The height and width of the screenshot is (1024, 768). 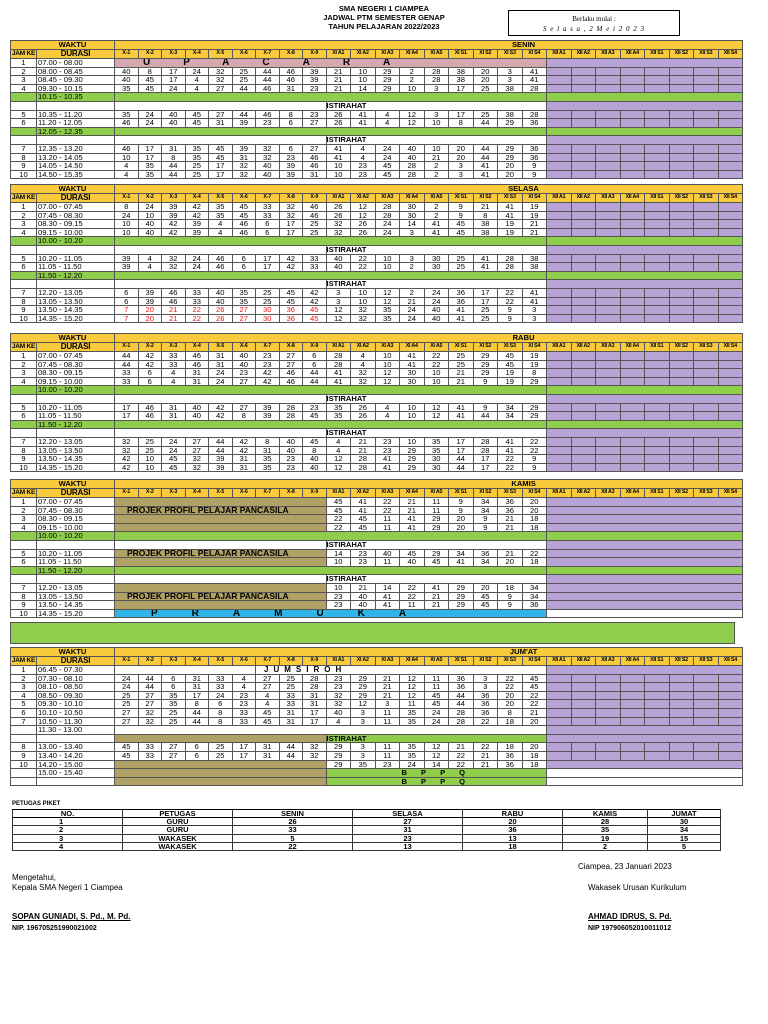 I want to click on piket-row: 1 GURU 26 27 20 28 30, so click(x=366, y=822).